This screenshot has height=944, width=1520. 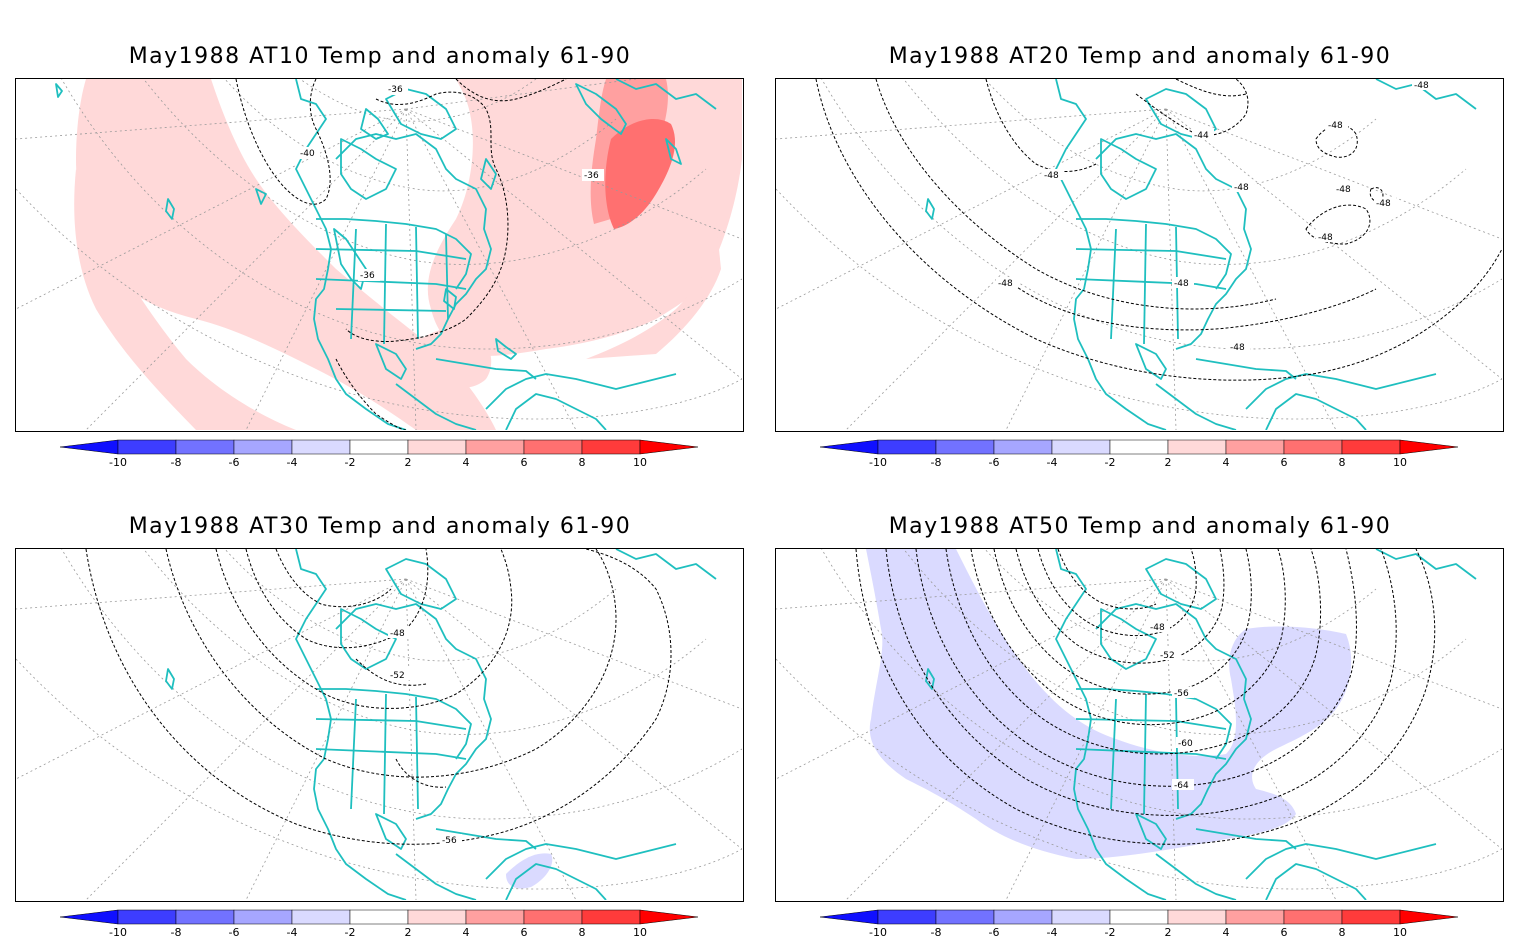 What do you see at coordinates (1201, 136) in the screenshot?
I see `contour-label: -44` at bounding box center [1201, 136].